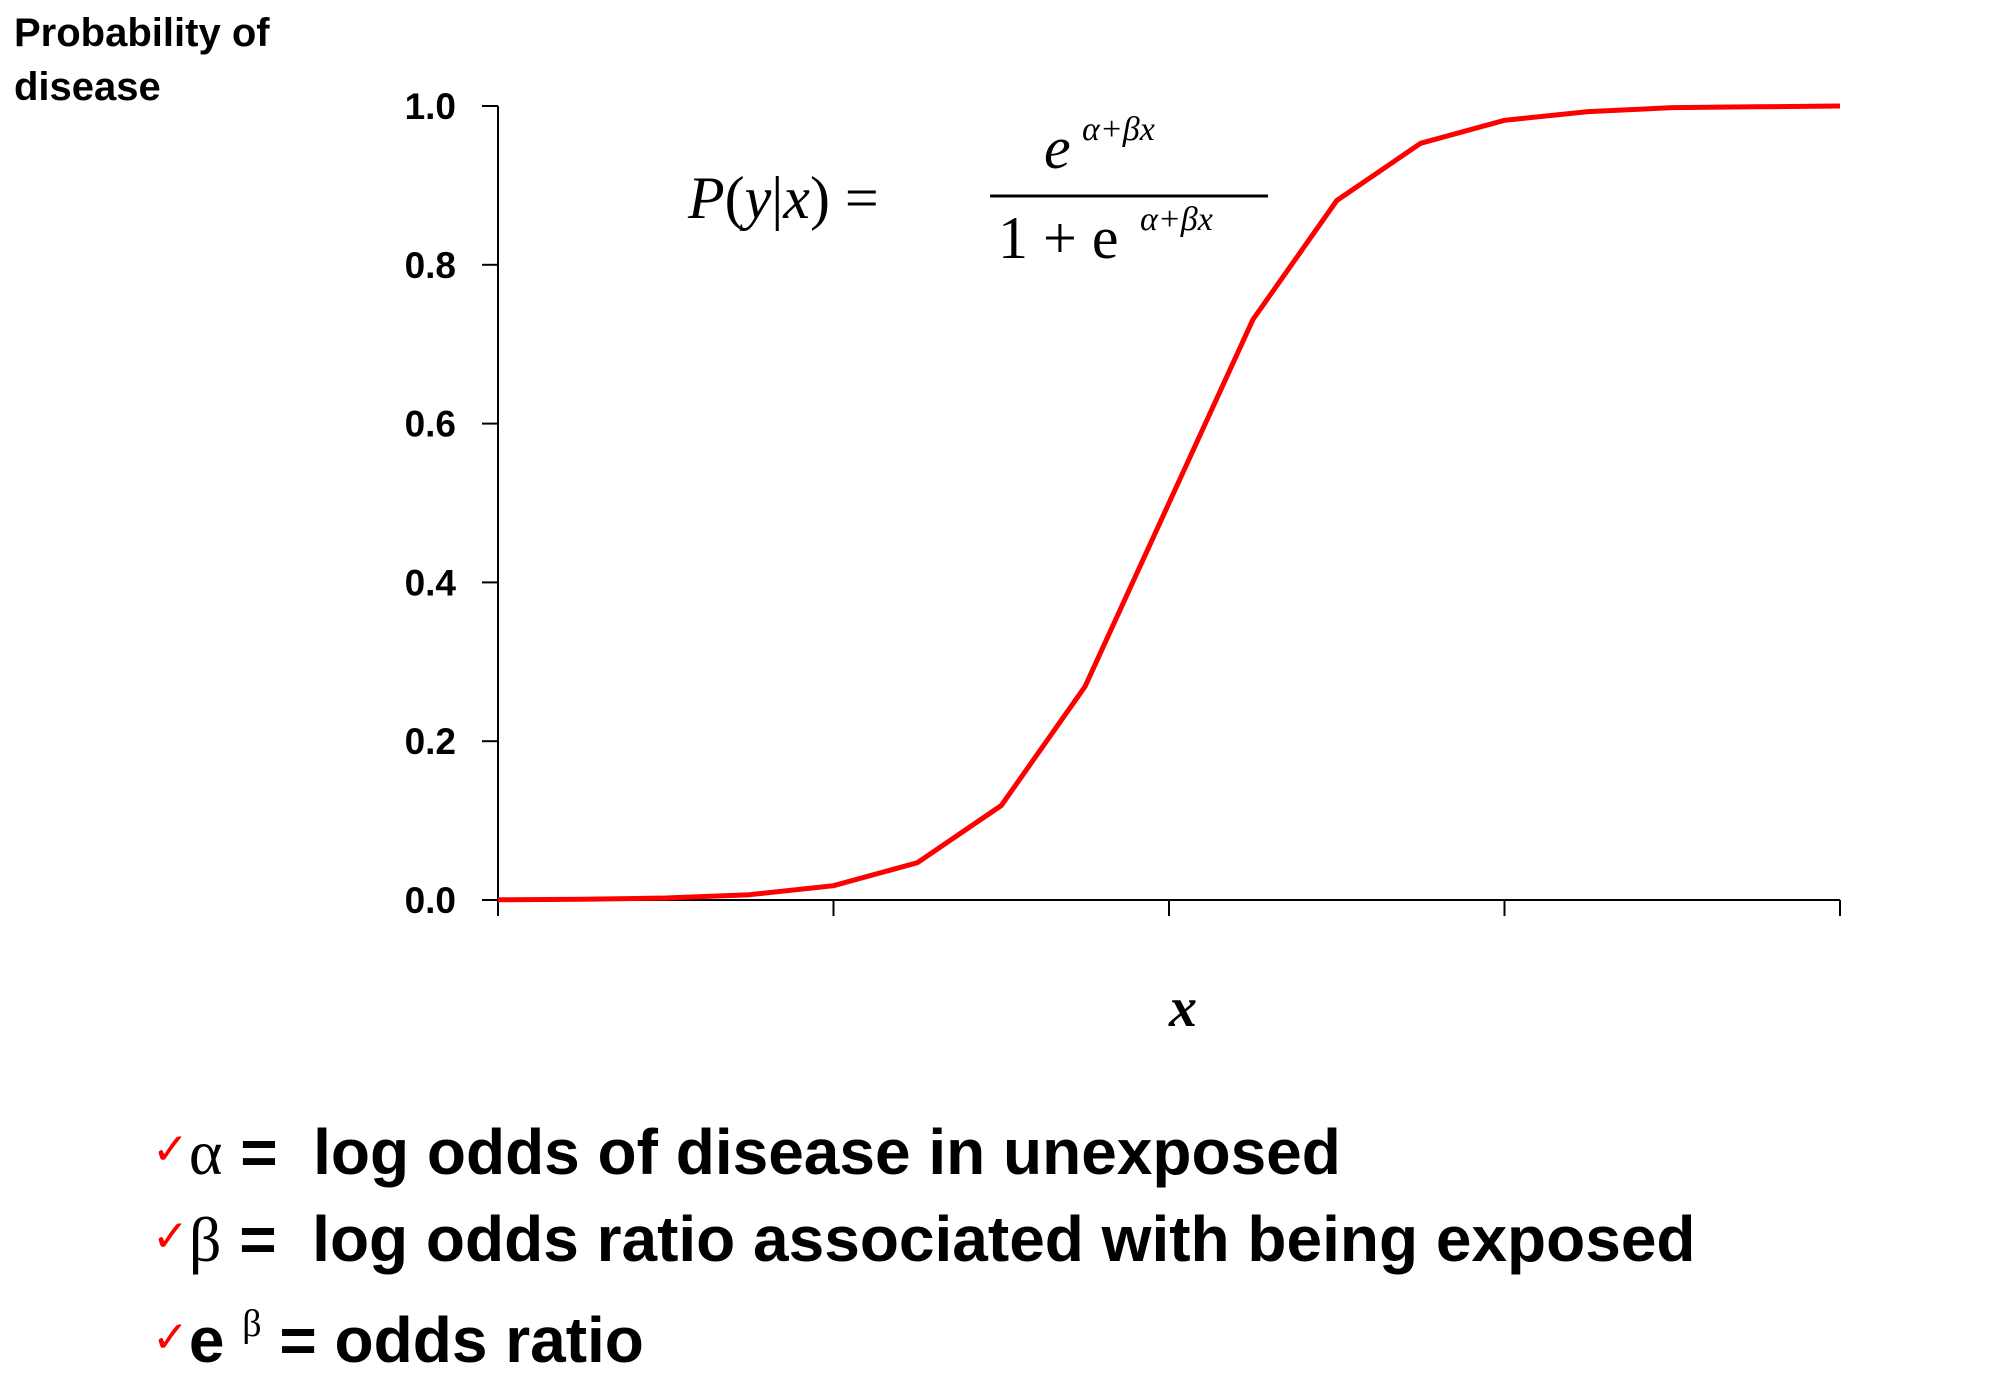 This screenshot has width=1992, height=1382. Describe the element at coordinates (783, 198) in the screenshot. I see `formula-lhs: P(y|x) =` at that location.